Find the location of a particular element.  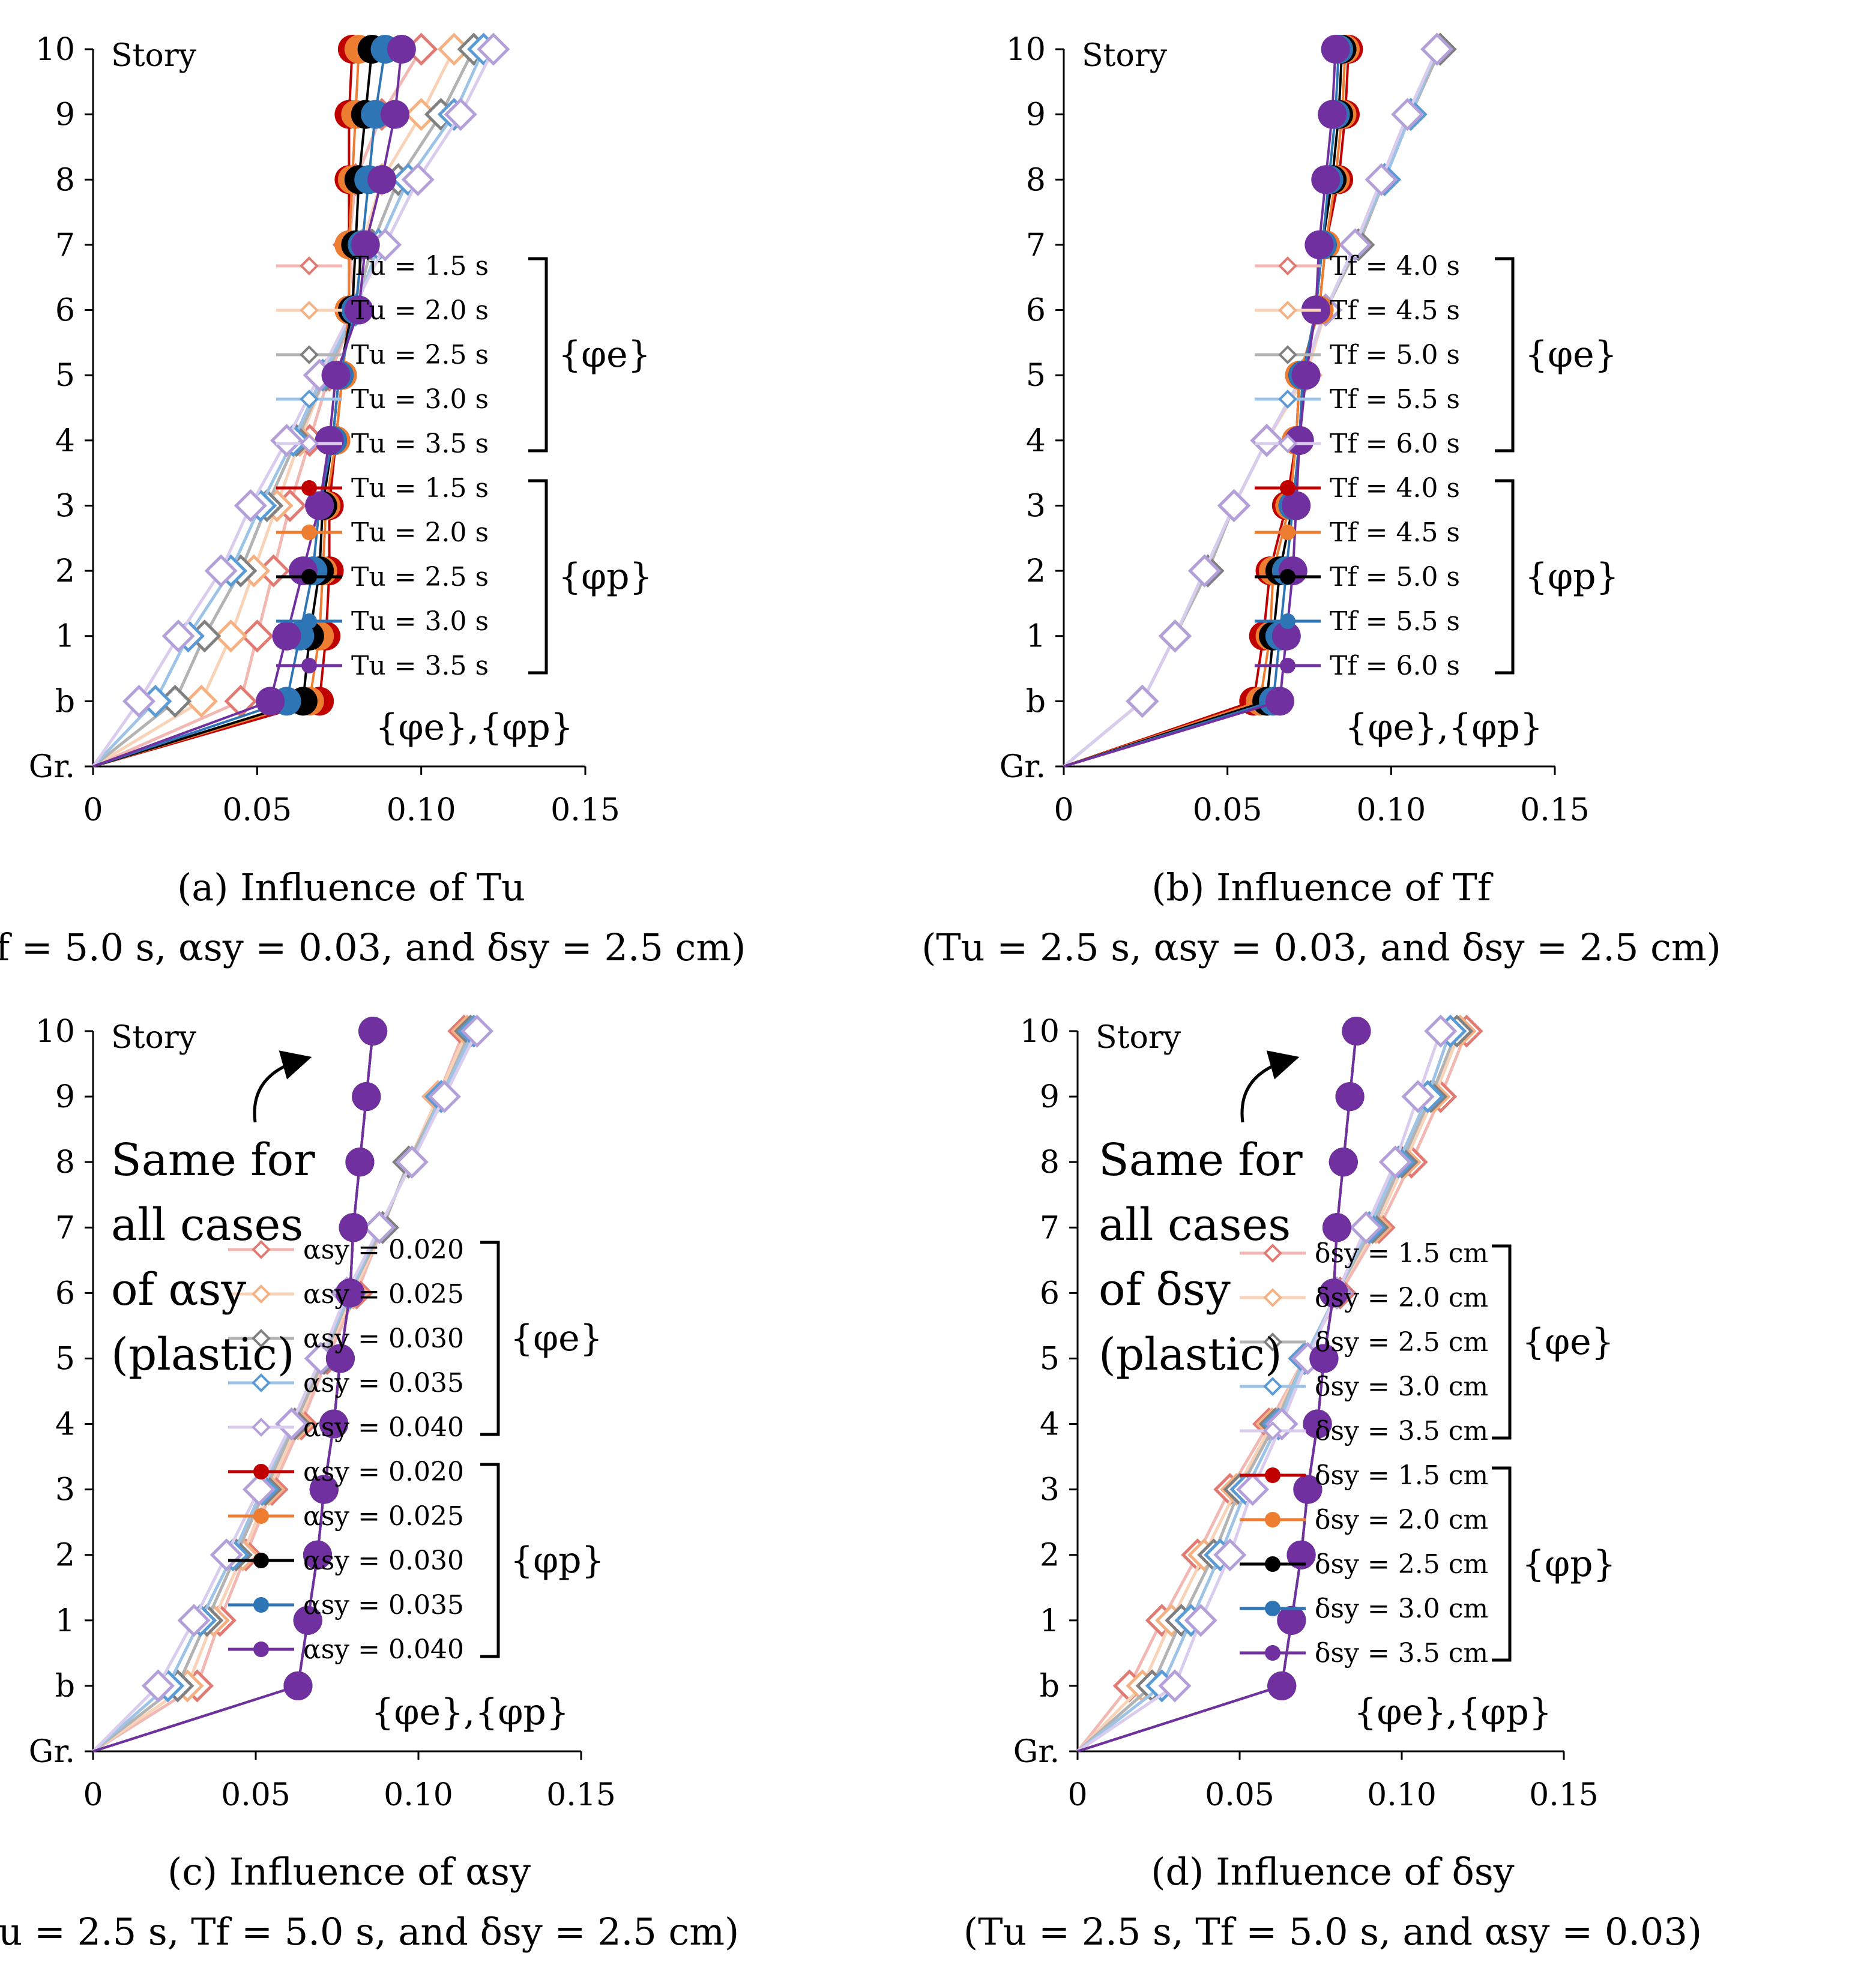

legend-label: Tu = 3.5 s is located at coordinates (420, 666).